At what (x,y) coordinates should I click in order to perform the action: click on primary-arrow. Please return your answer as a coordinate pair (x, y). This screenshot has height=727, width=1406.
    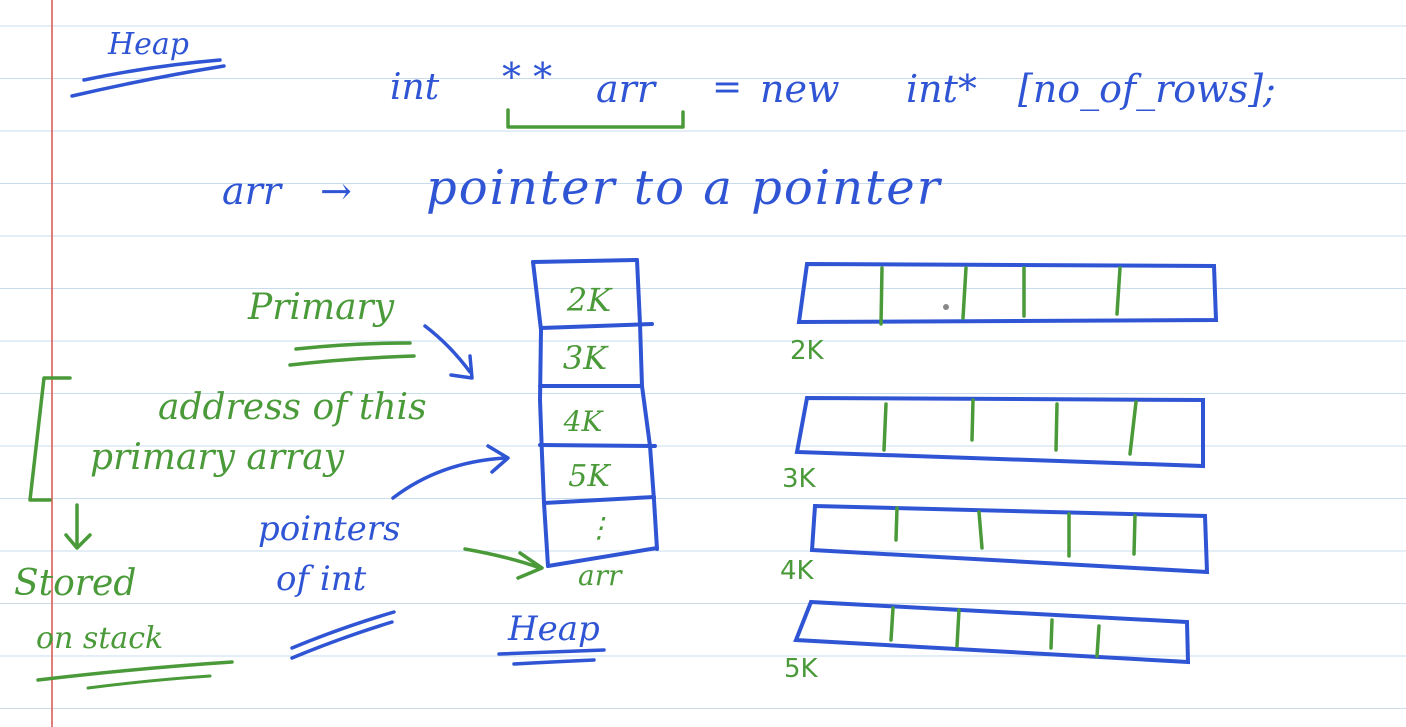
    Looking at the image, I should click on (447, 349).